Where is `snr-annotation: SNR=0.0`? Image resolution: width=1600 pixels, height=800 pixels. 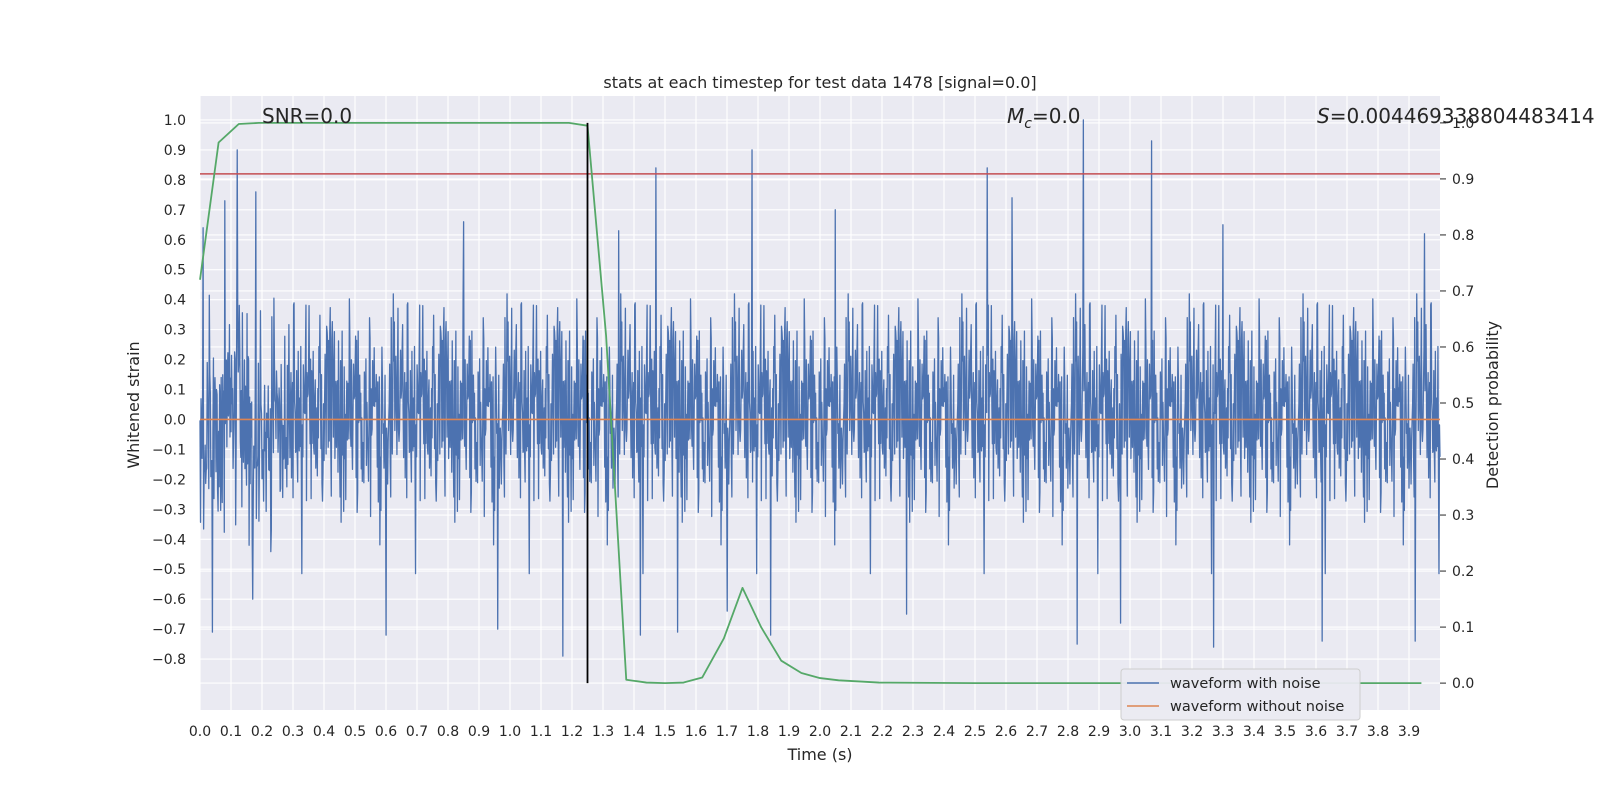 snr-annotation: SNR=0.0 is located at coordinates (307, 116).